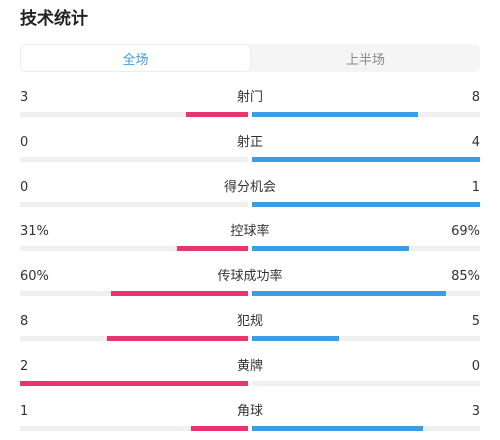 The height and width of the screenshot is (440, 500). I want to click on stat-name: 犯规, so click(249, 321).